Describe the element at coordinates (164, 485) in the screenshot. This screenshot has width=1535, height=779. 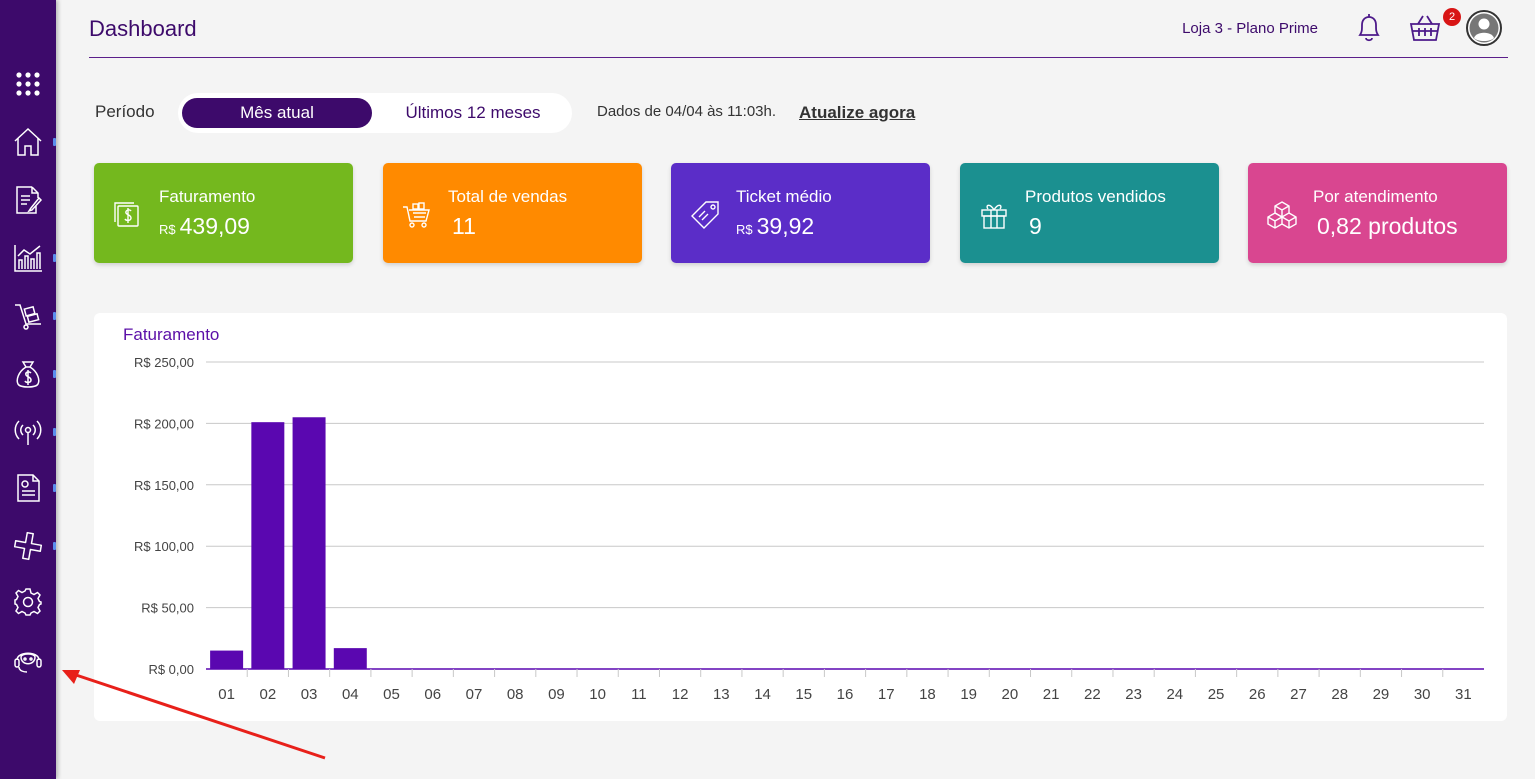
I see `y-tick-label: R$ 150,00` at that location.